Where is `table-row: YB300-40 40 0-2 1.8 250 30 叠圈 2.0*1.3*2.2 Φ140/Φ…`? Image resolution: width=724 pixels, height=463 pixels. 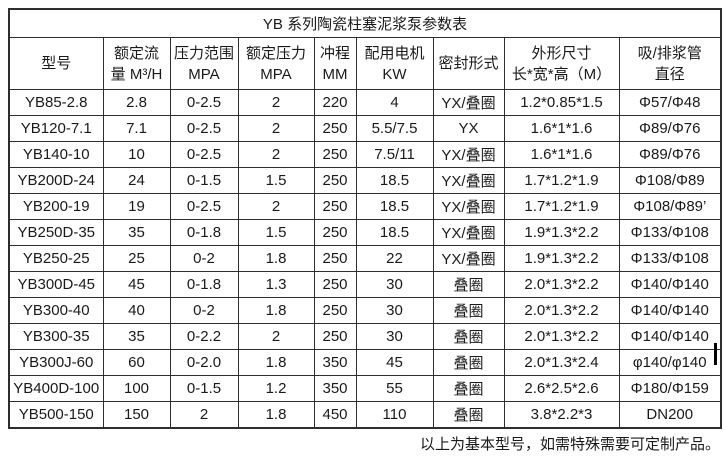 table-row: YB300-40 40 0-2 1.8 250 30 叠圈 2.0*1.3*2.2 Φ140/Φ… is located at coordinates (365, 310).